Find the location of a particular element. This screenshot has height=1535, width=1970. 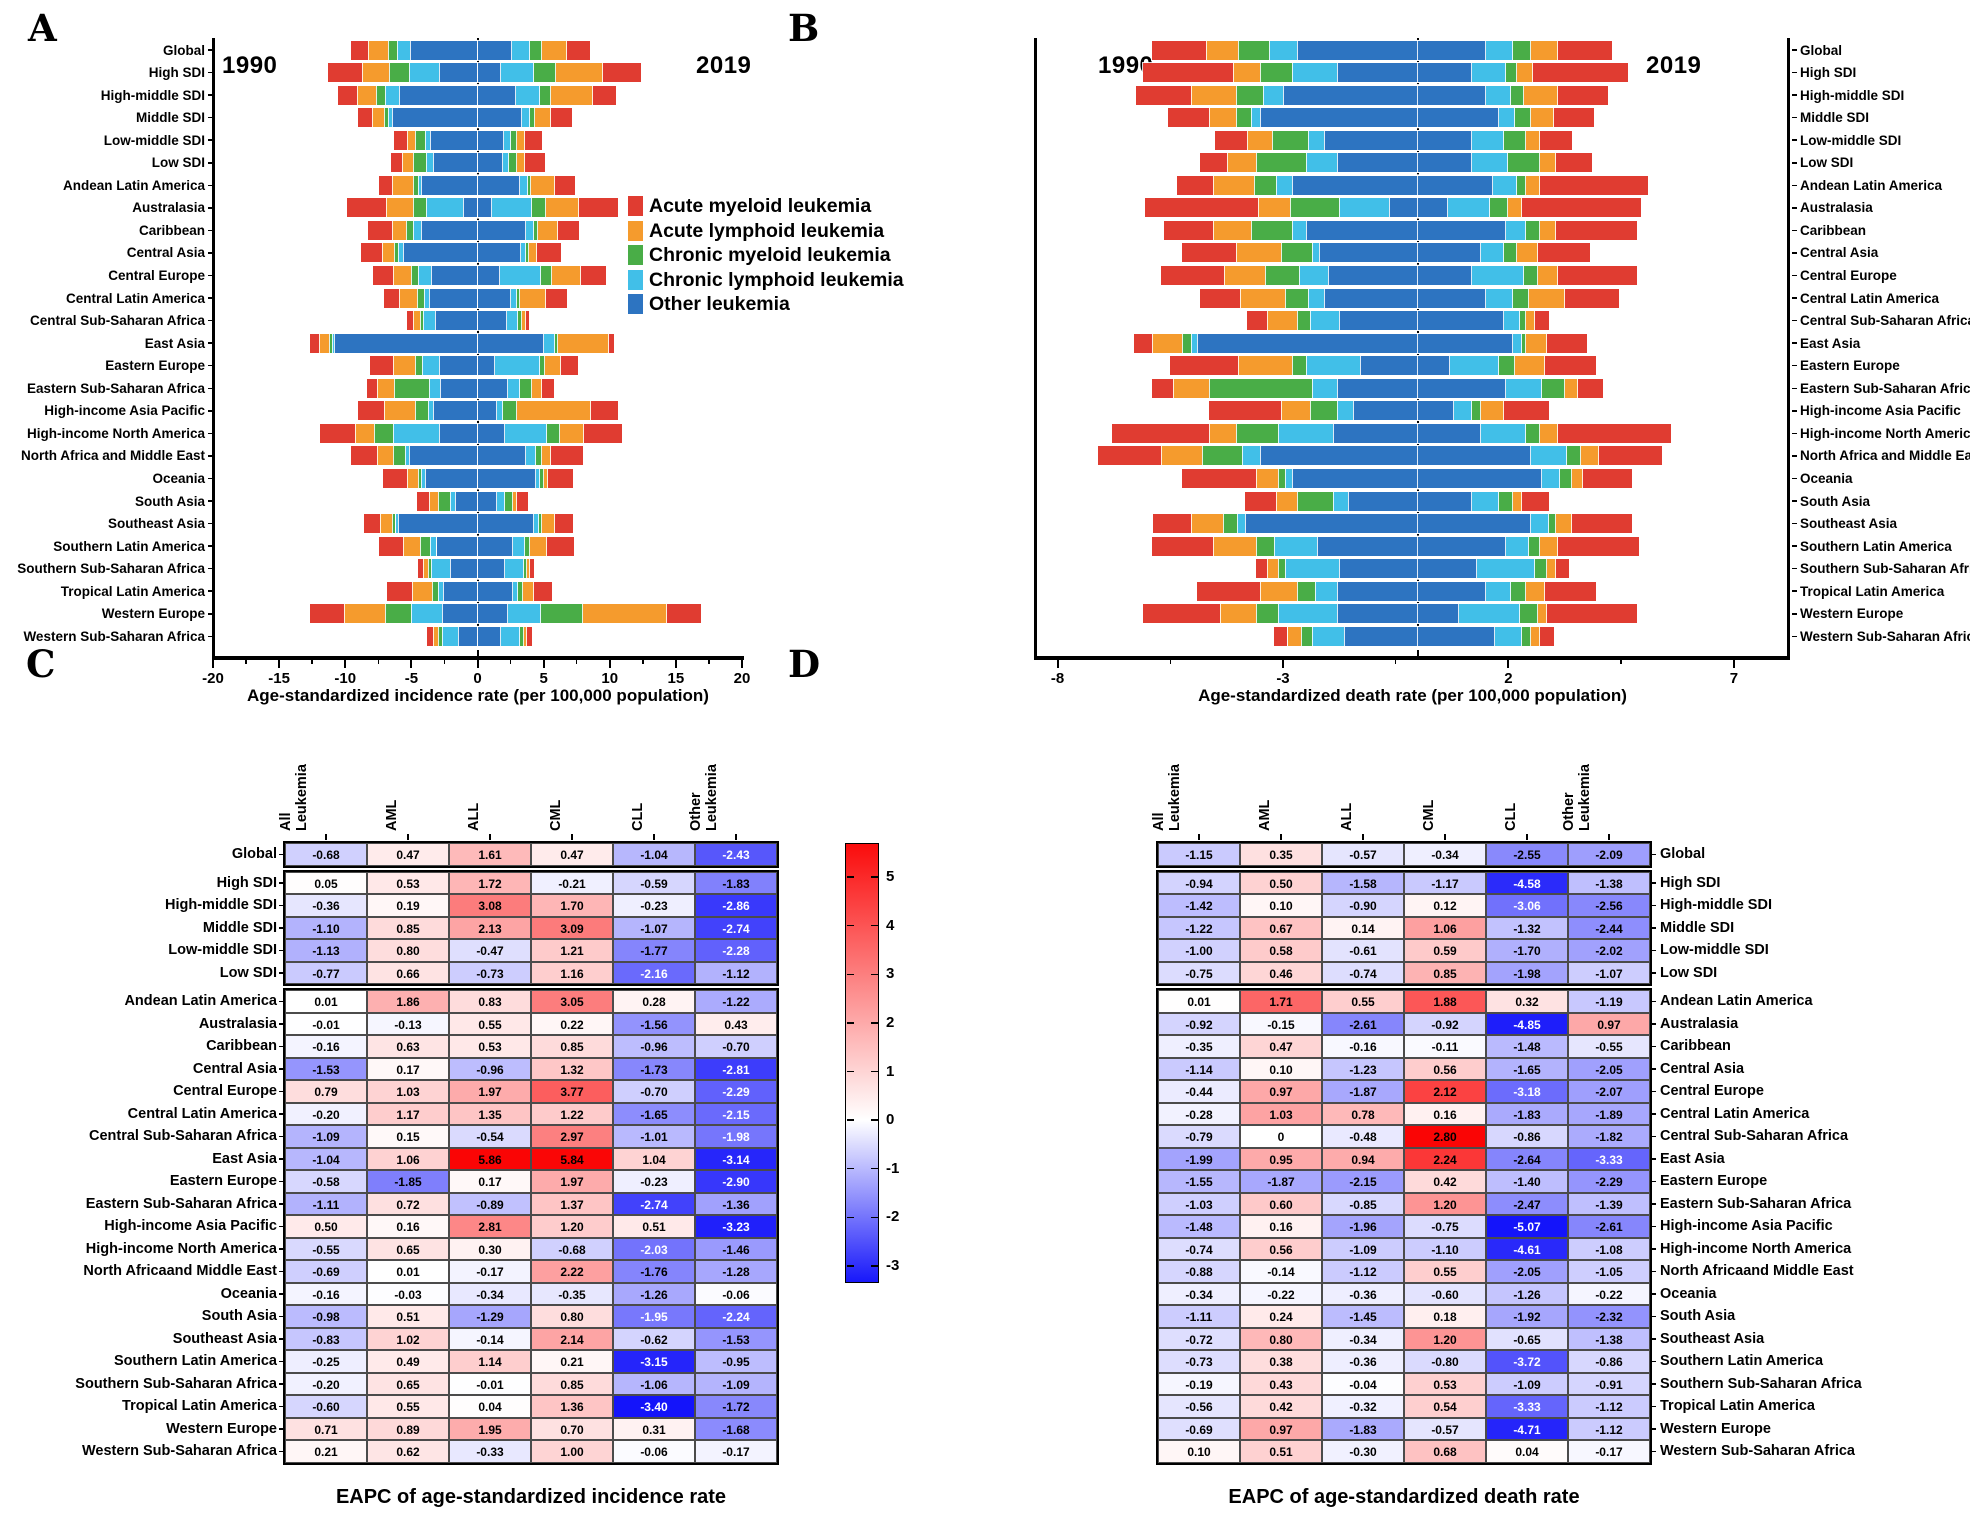

heatmap-cell: 2.24 is located at coordinates (1445, 1158).